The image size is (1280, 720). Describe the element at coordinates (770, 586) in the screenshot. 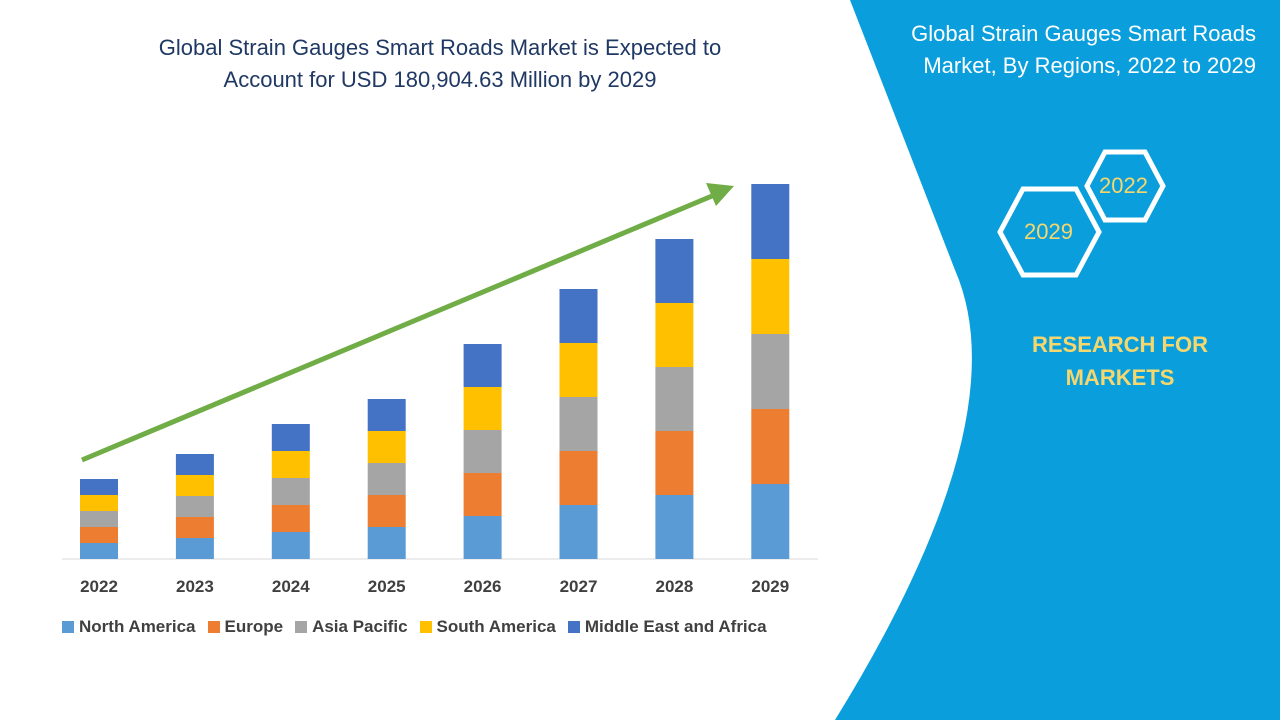

I see `x-tick-label: 2029` at that location.